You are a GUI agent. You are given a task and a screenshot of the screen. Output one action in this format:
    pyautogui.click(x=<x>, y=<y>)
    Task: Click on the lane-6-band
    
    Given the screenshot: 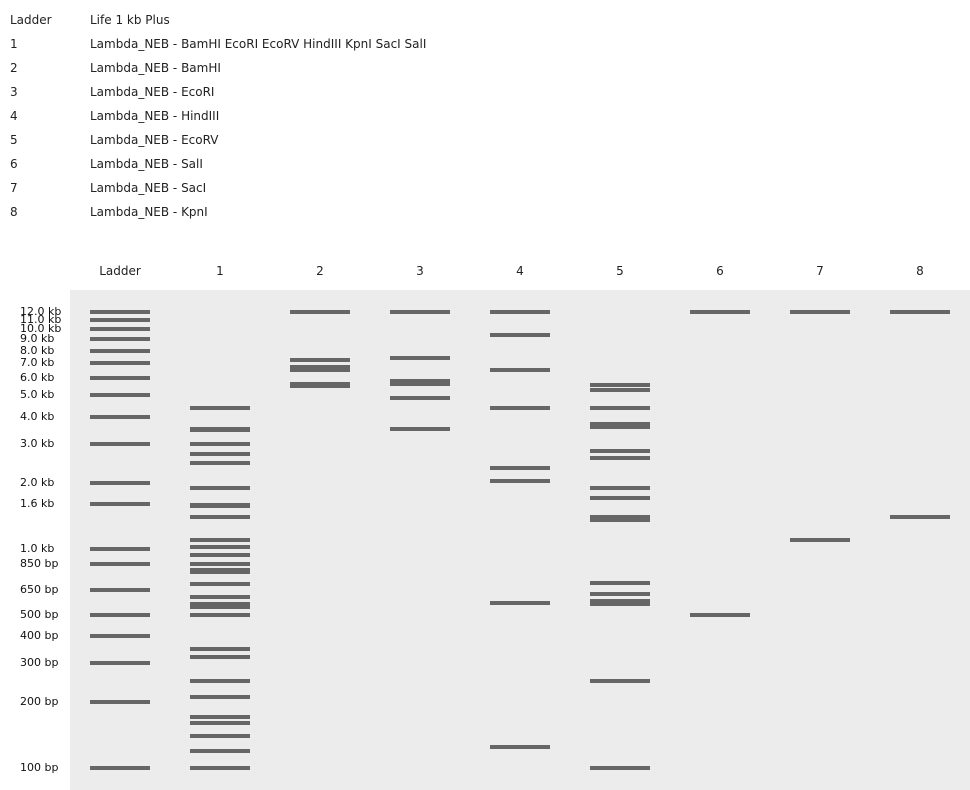 What is the action you would take?
    pyautogui.click(x=720, y=614)
    